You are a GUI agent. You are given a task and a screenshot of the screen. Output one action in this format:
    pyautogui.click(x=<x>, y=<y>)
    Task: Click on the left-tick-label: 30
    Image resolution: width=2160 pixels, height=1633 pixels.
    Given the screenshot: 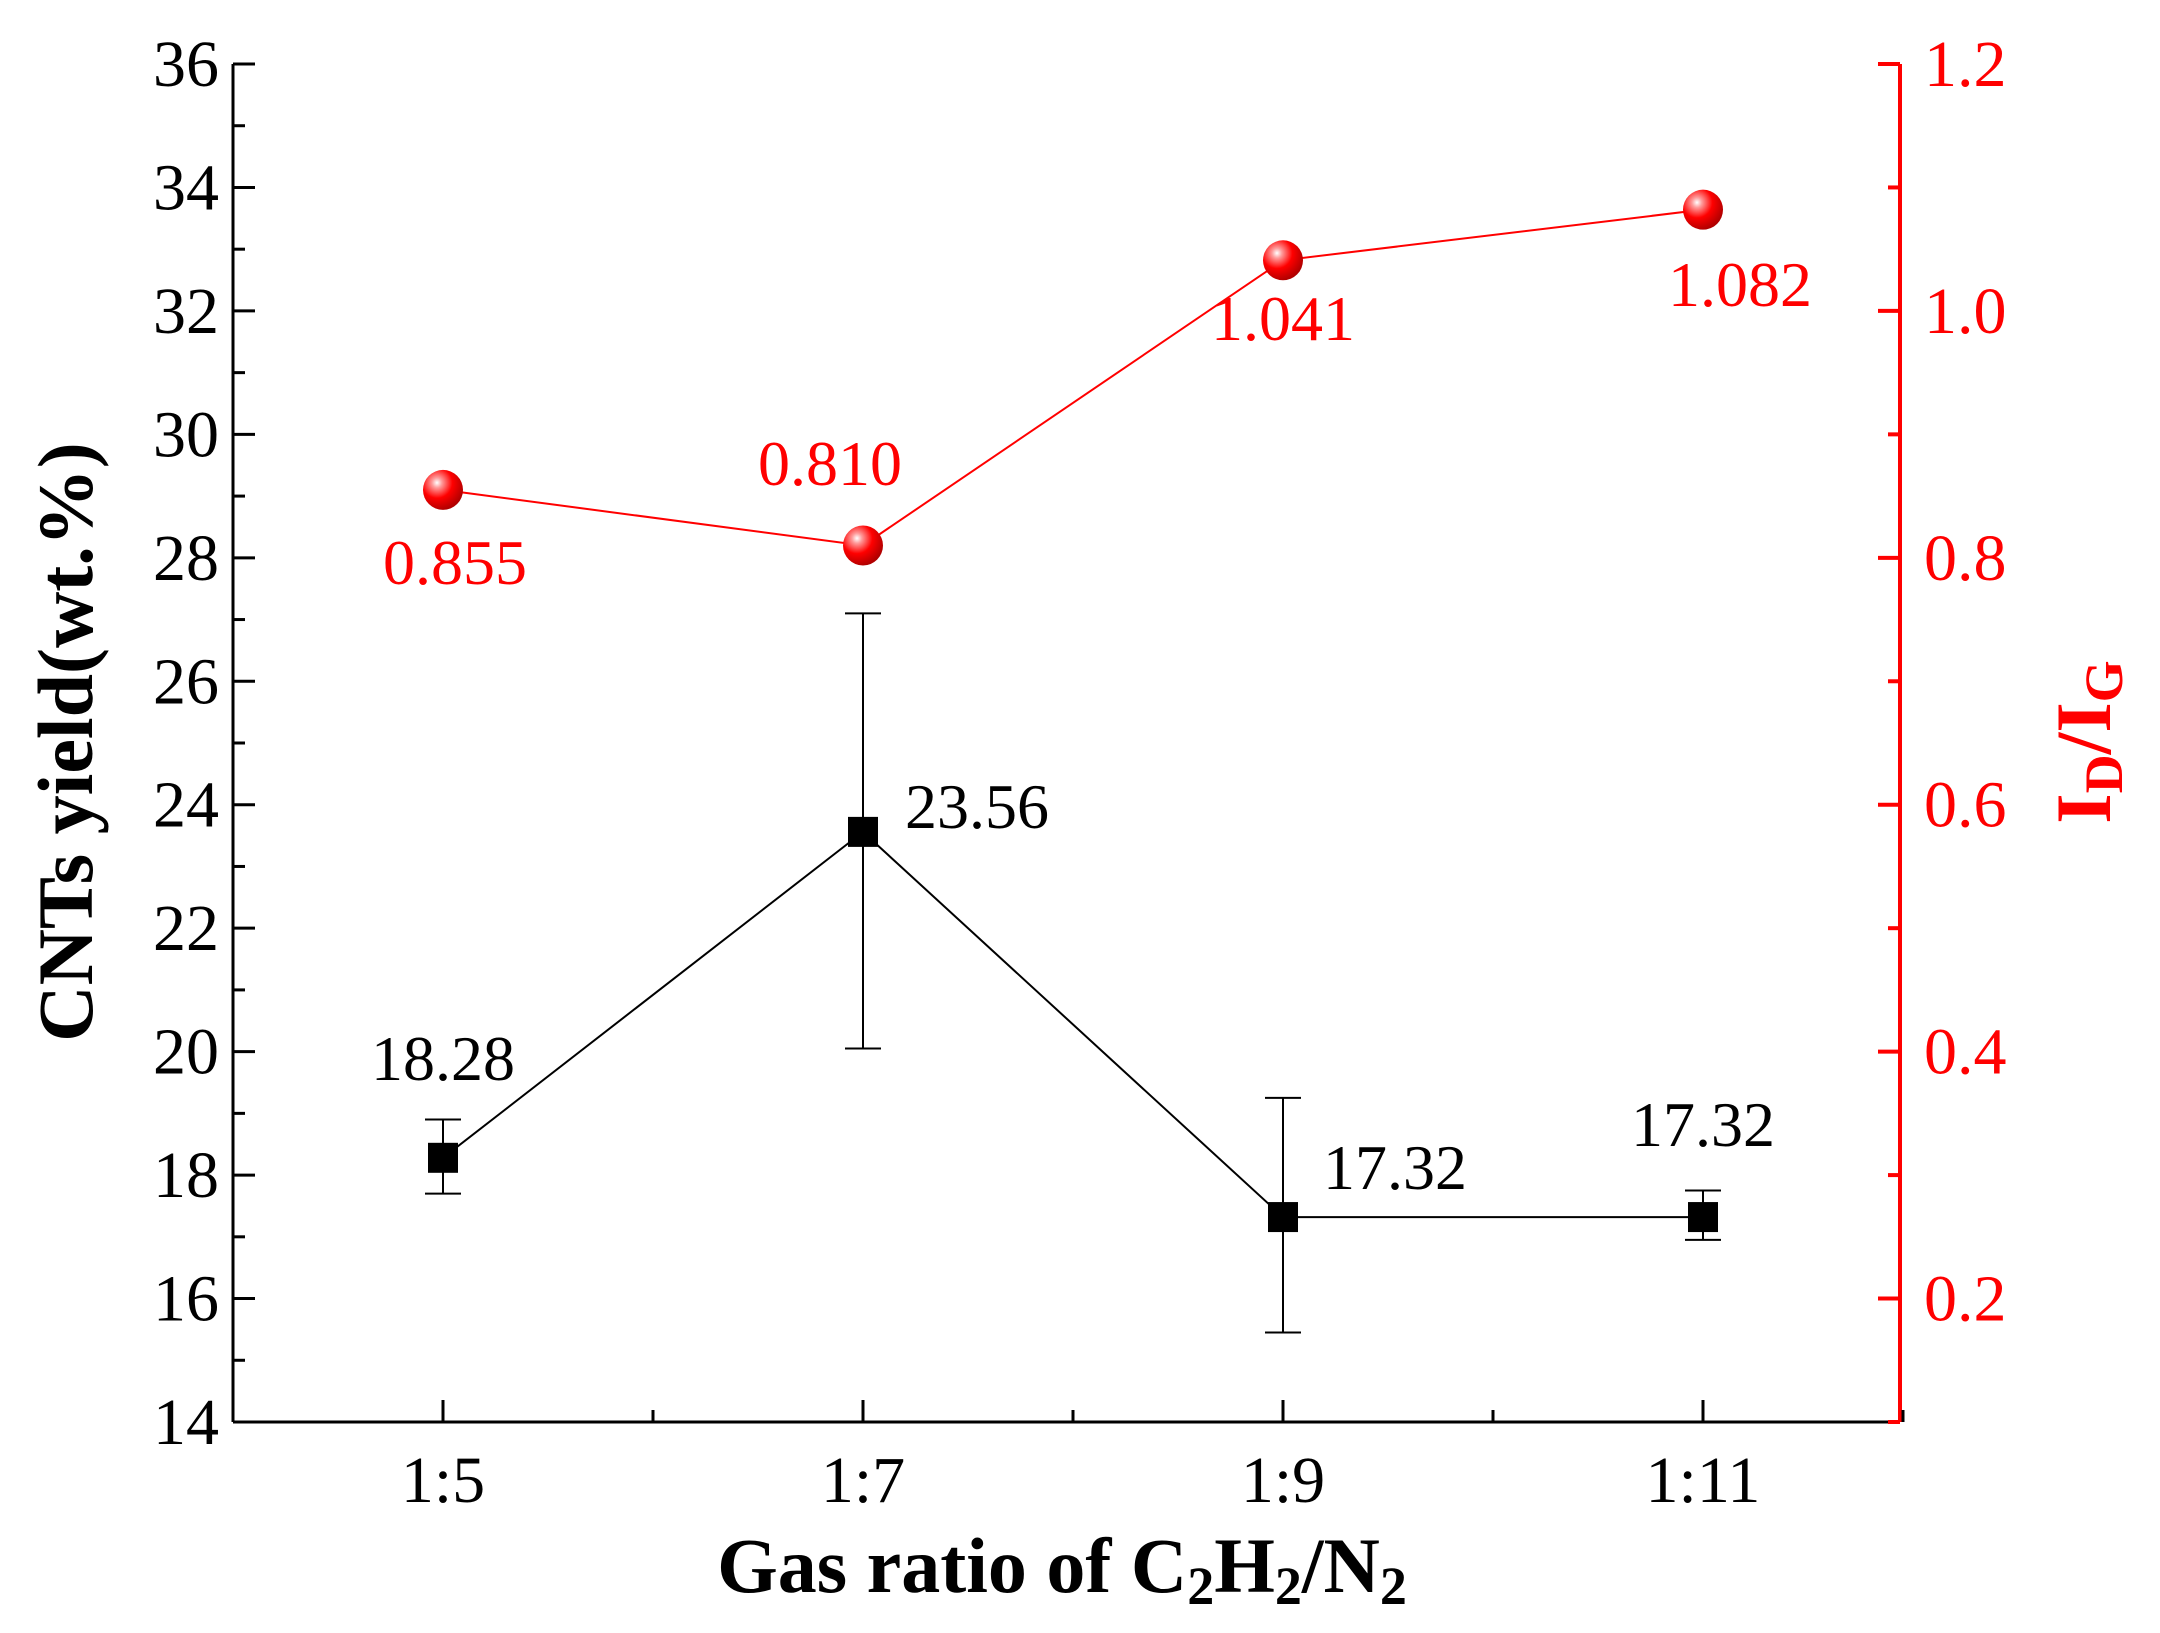 What is the action you would take?
    pyautogui.click(x=186, y=434)
    